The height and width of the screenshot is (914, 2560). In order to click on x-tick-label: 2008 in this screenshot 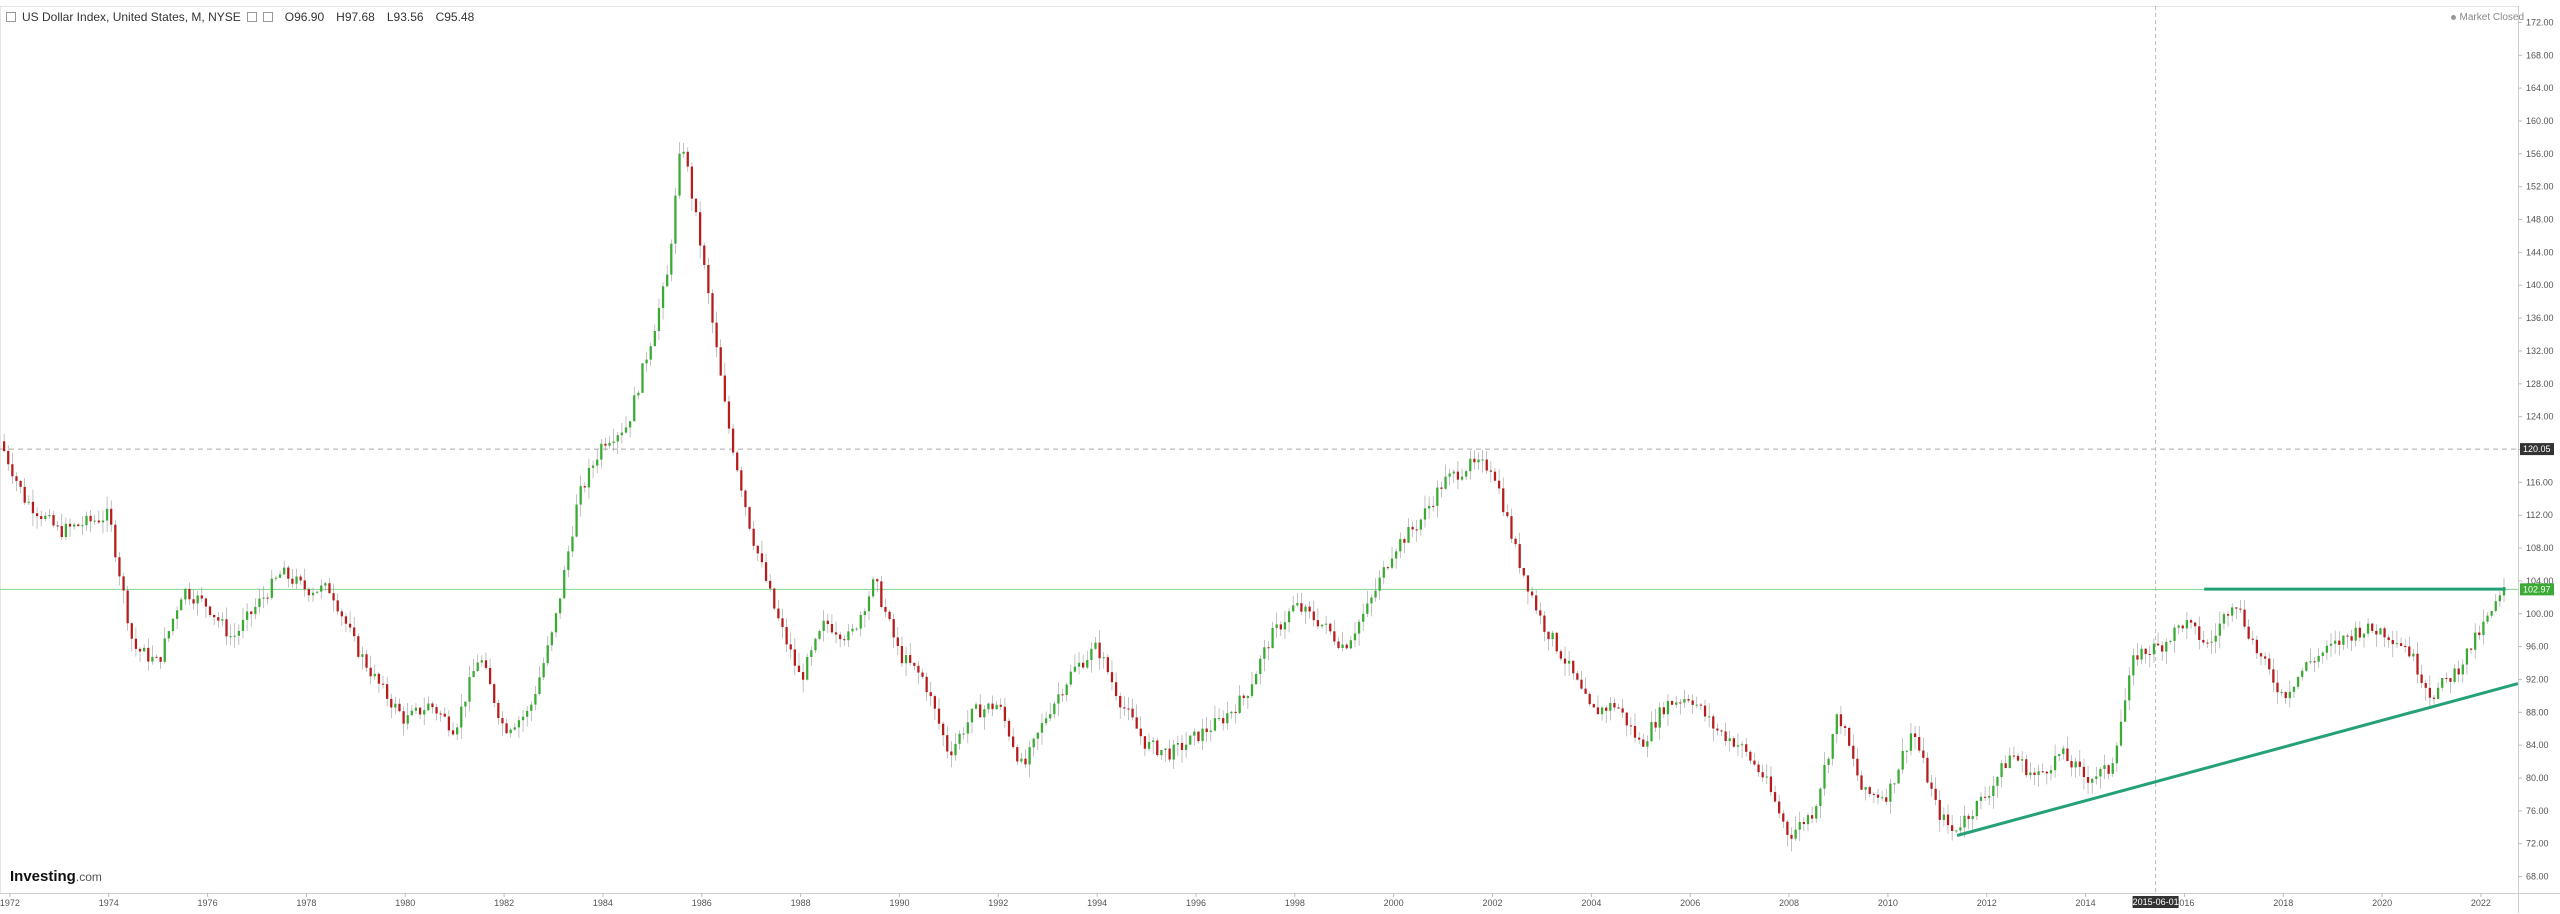, I will do `click(1789, 903)`.